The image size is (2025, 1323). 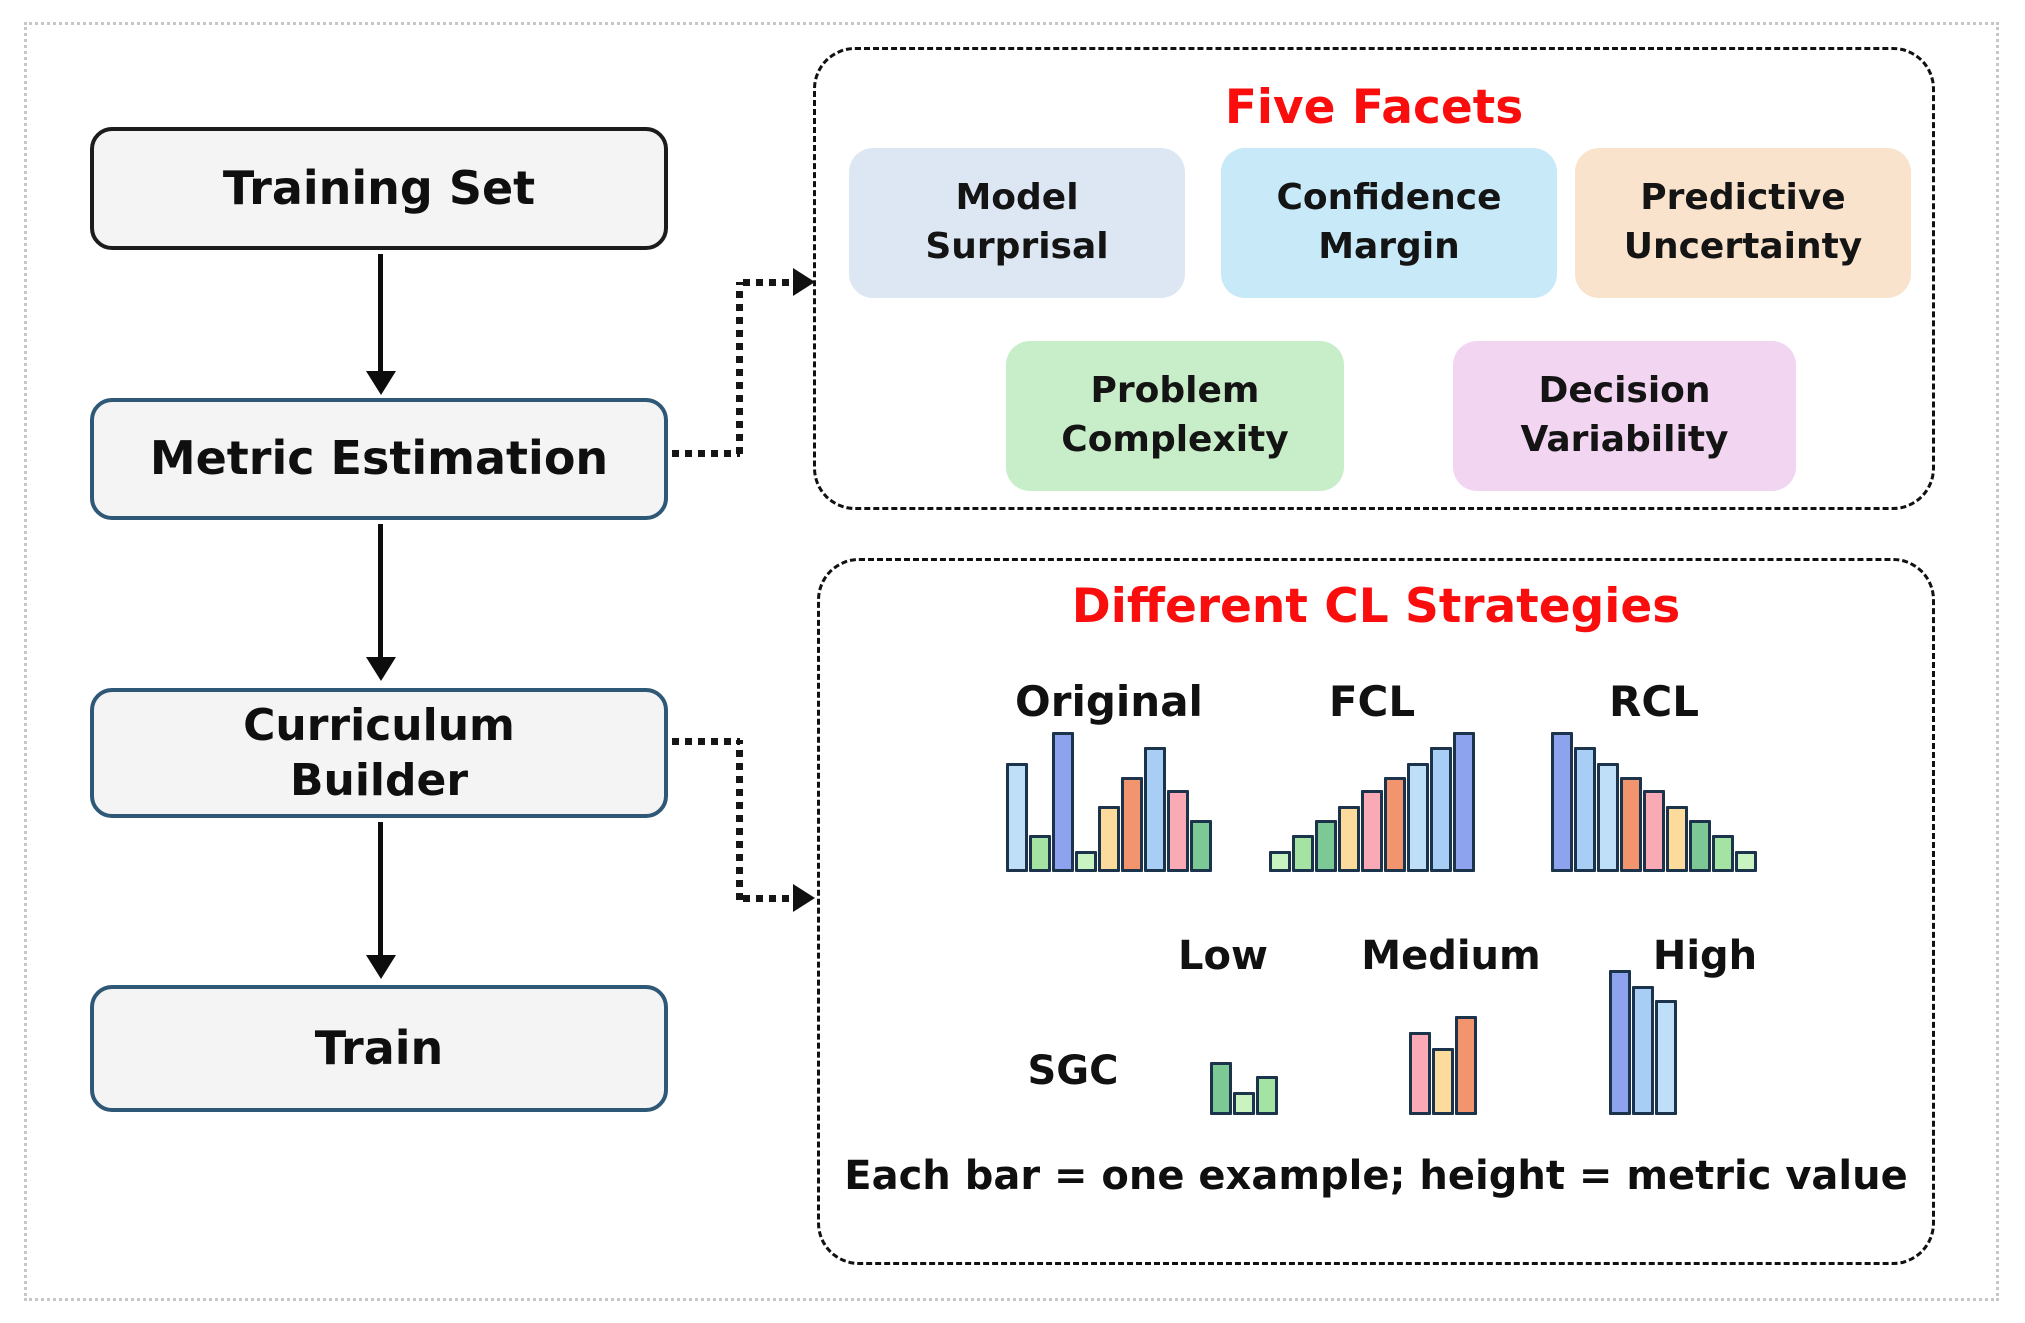 What do you see at coordinates (380, 591) in the screenshot?
I see `arrow-metric-to-curriculum` at bounding box center [380, 591].